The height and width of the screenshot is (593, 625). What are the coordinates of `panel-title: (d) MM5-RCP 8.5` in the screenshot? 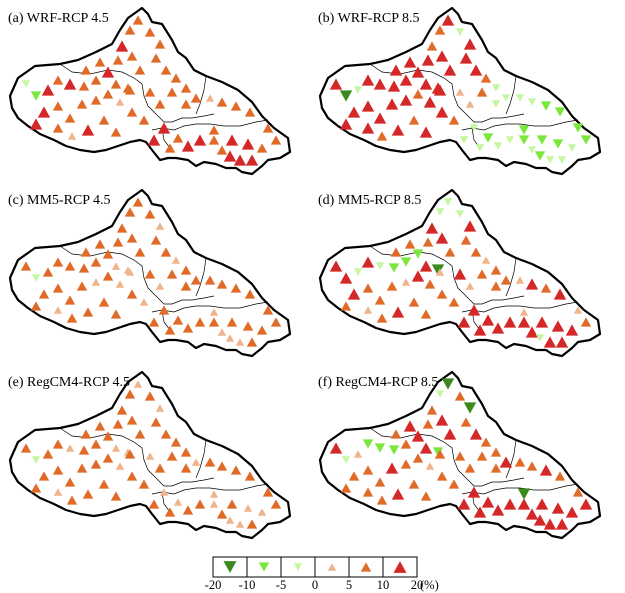 It's located at (369, 200).